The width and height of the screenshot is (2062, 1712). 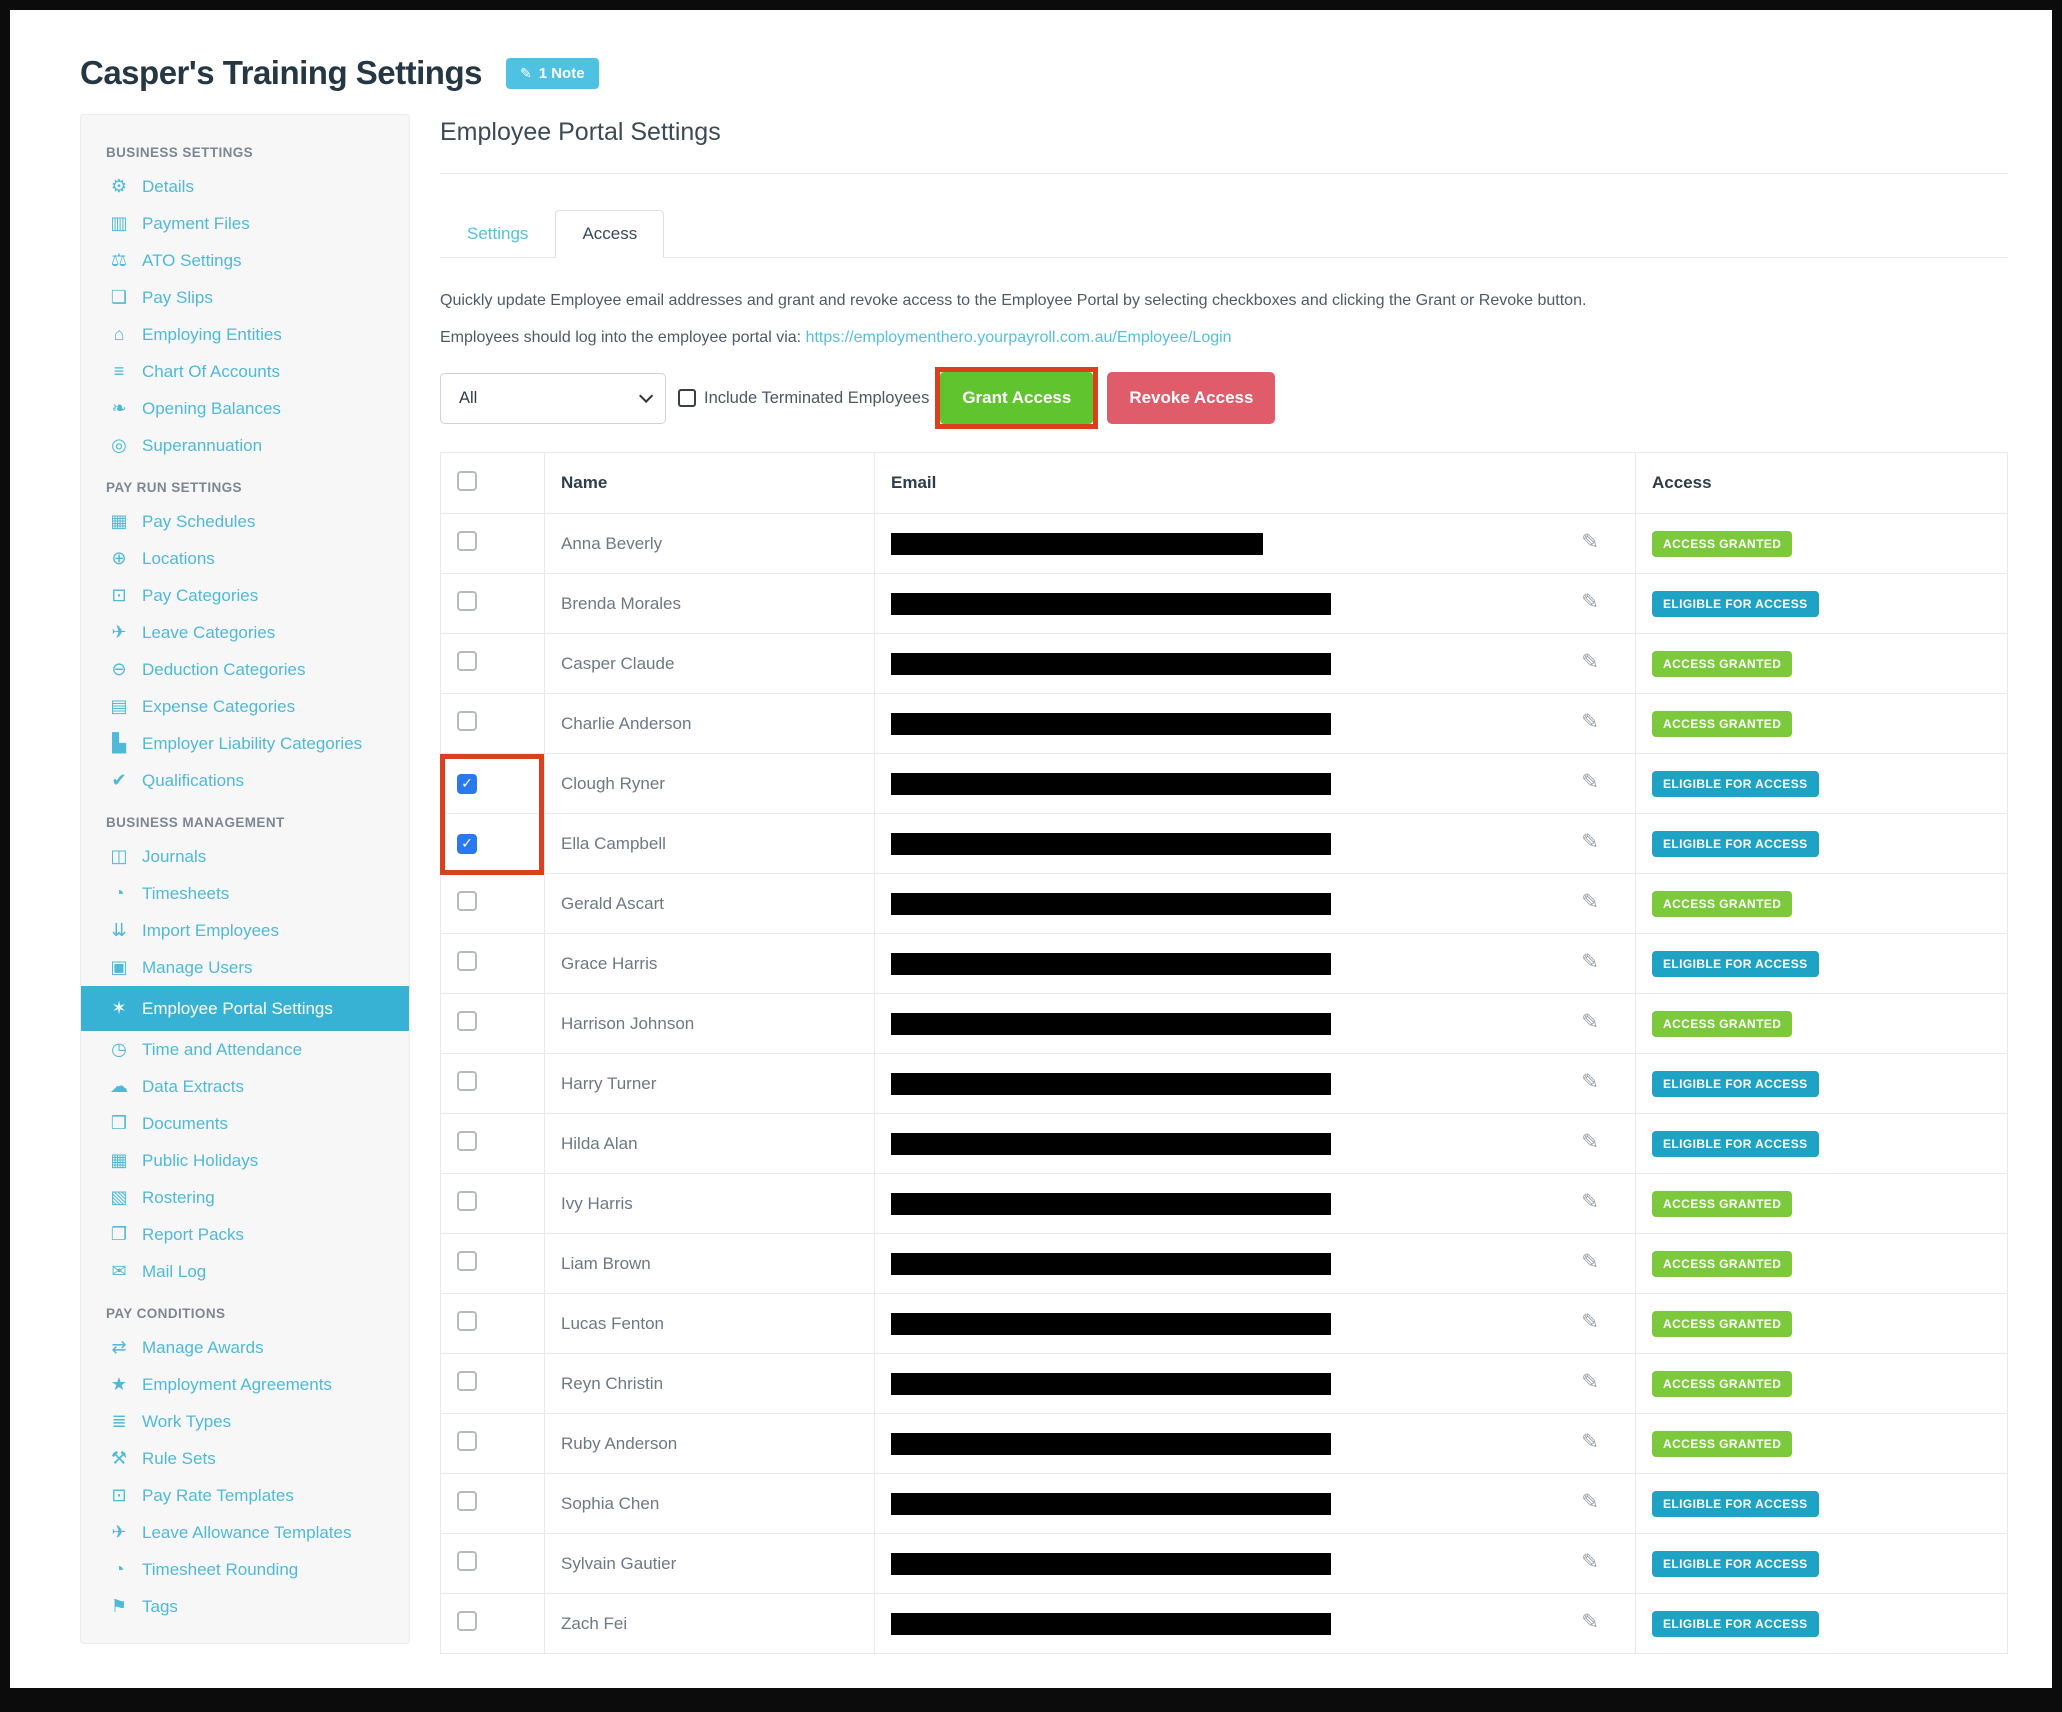 I want to click on include-terminated-checkbox: Include Terminated Employees, so click(x=803, y=398).